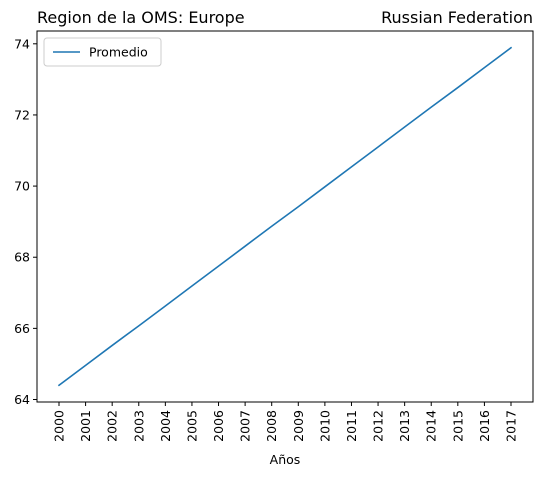 This screenshot has height=480, width=543. What do you see at coordinates (378, 426) in the screenshot?
I see `x-tick-label: 2012` at bounding box center [378, 426].